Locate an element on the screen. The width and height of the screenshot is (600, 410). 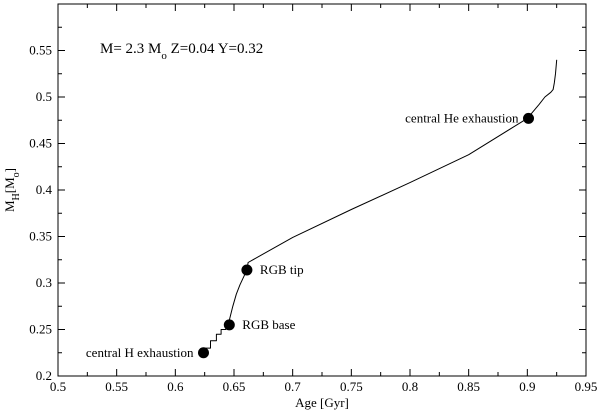
y-tick-label: 0.4 is located at coordinates (44, 189).